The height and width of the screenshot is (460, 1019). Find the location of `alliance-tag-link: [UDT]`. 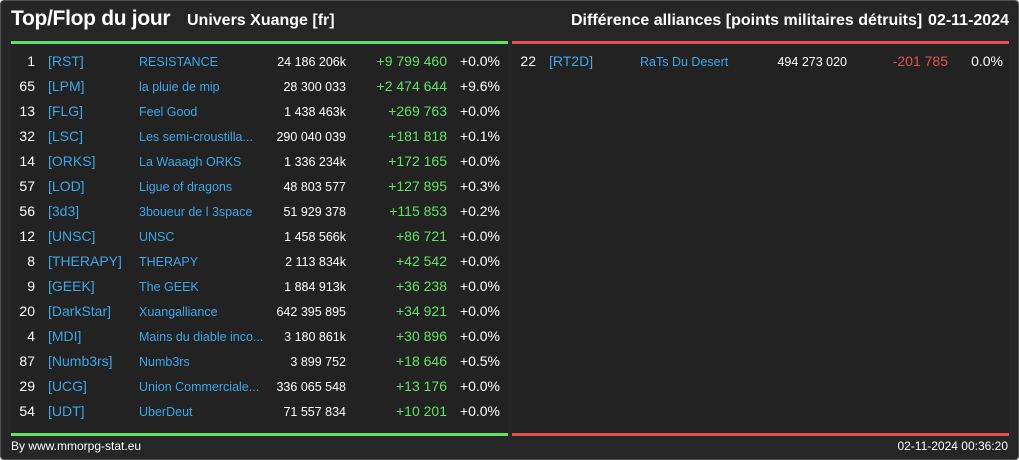

alliance-tag-link: [UDT] is located at coordinates (66, 411).